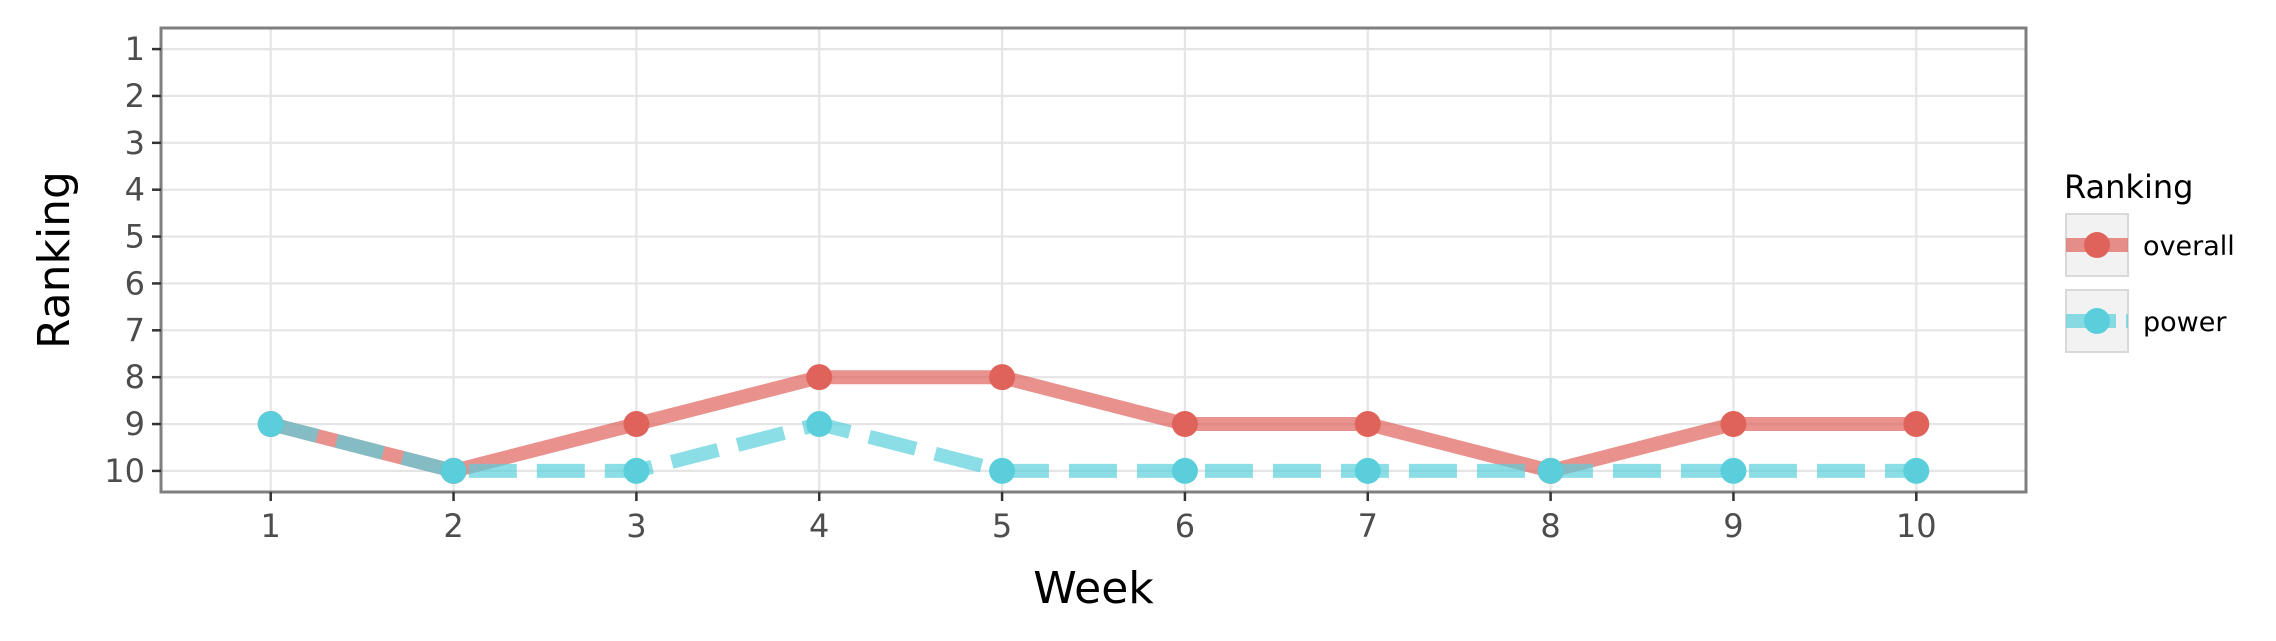  What do you see at coordinates (132, 260) in the screenshot?
I see `y-axis: 1 2 3 4 5 6 7 8 9 10` at bounding box center [132, 260].